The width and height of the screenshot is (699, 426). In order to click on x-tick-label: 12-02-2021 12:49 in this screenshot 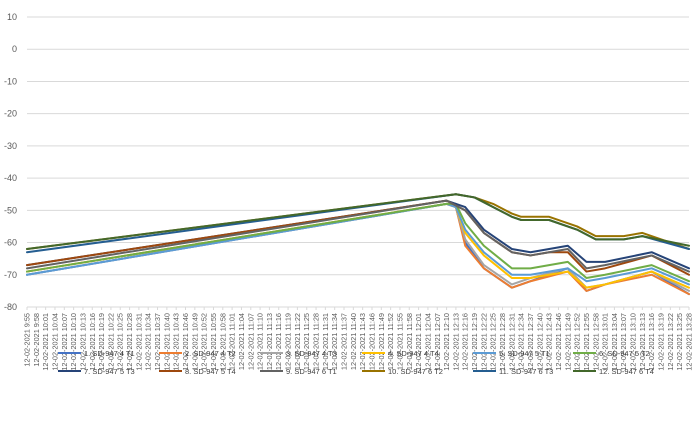, I will do `click(567, 342)`.